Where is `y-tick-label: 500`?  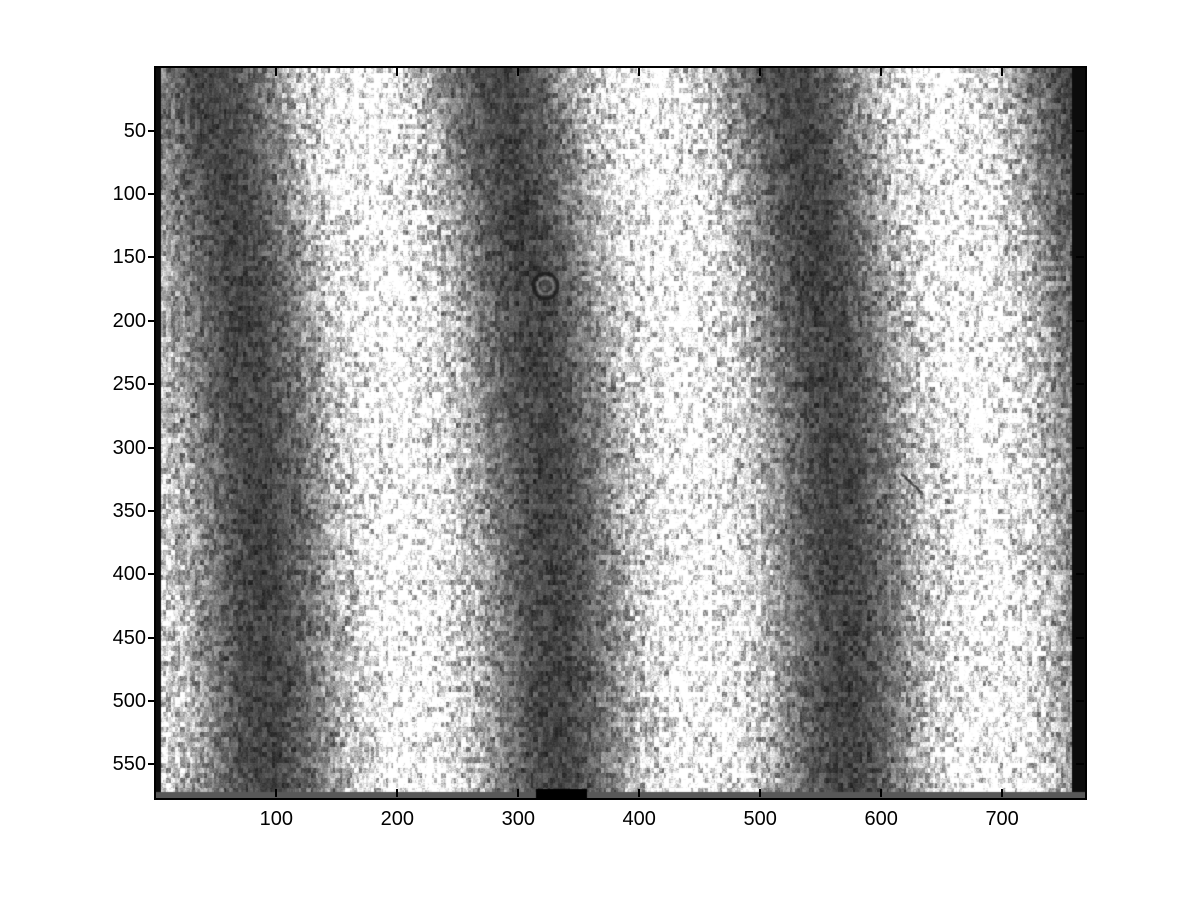
y-tick-label: 500 is located at coordinates (129, 701).